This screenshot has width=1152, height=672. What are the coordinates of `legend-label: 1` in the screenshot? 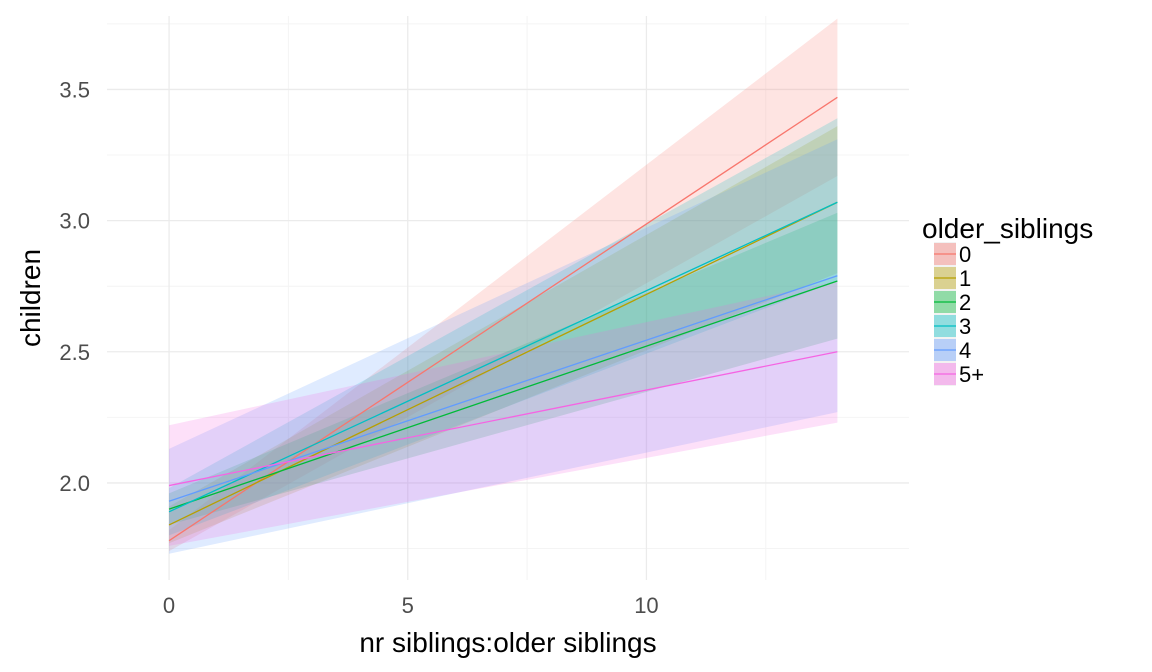 It's located at (965, 278).